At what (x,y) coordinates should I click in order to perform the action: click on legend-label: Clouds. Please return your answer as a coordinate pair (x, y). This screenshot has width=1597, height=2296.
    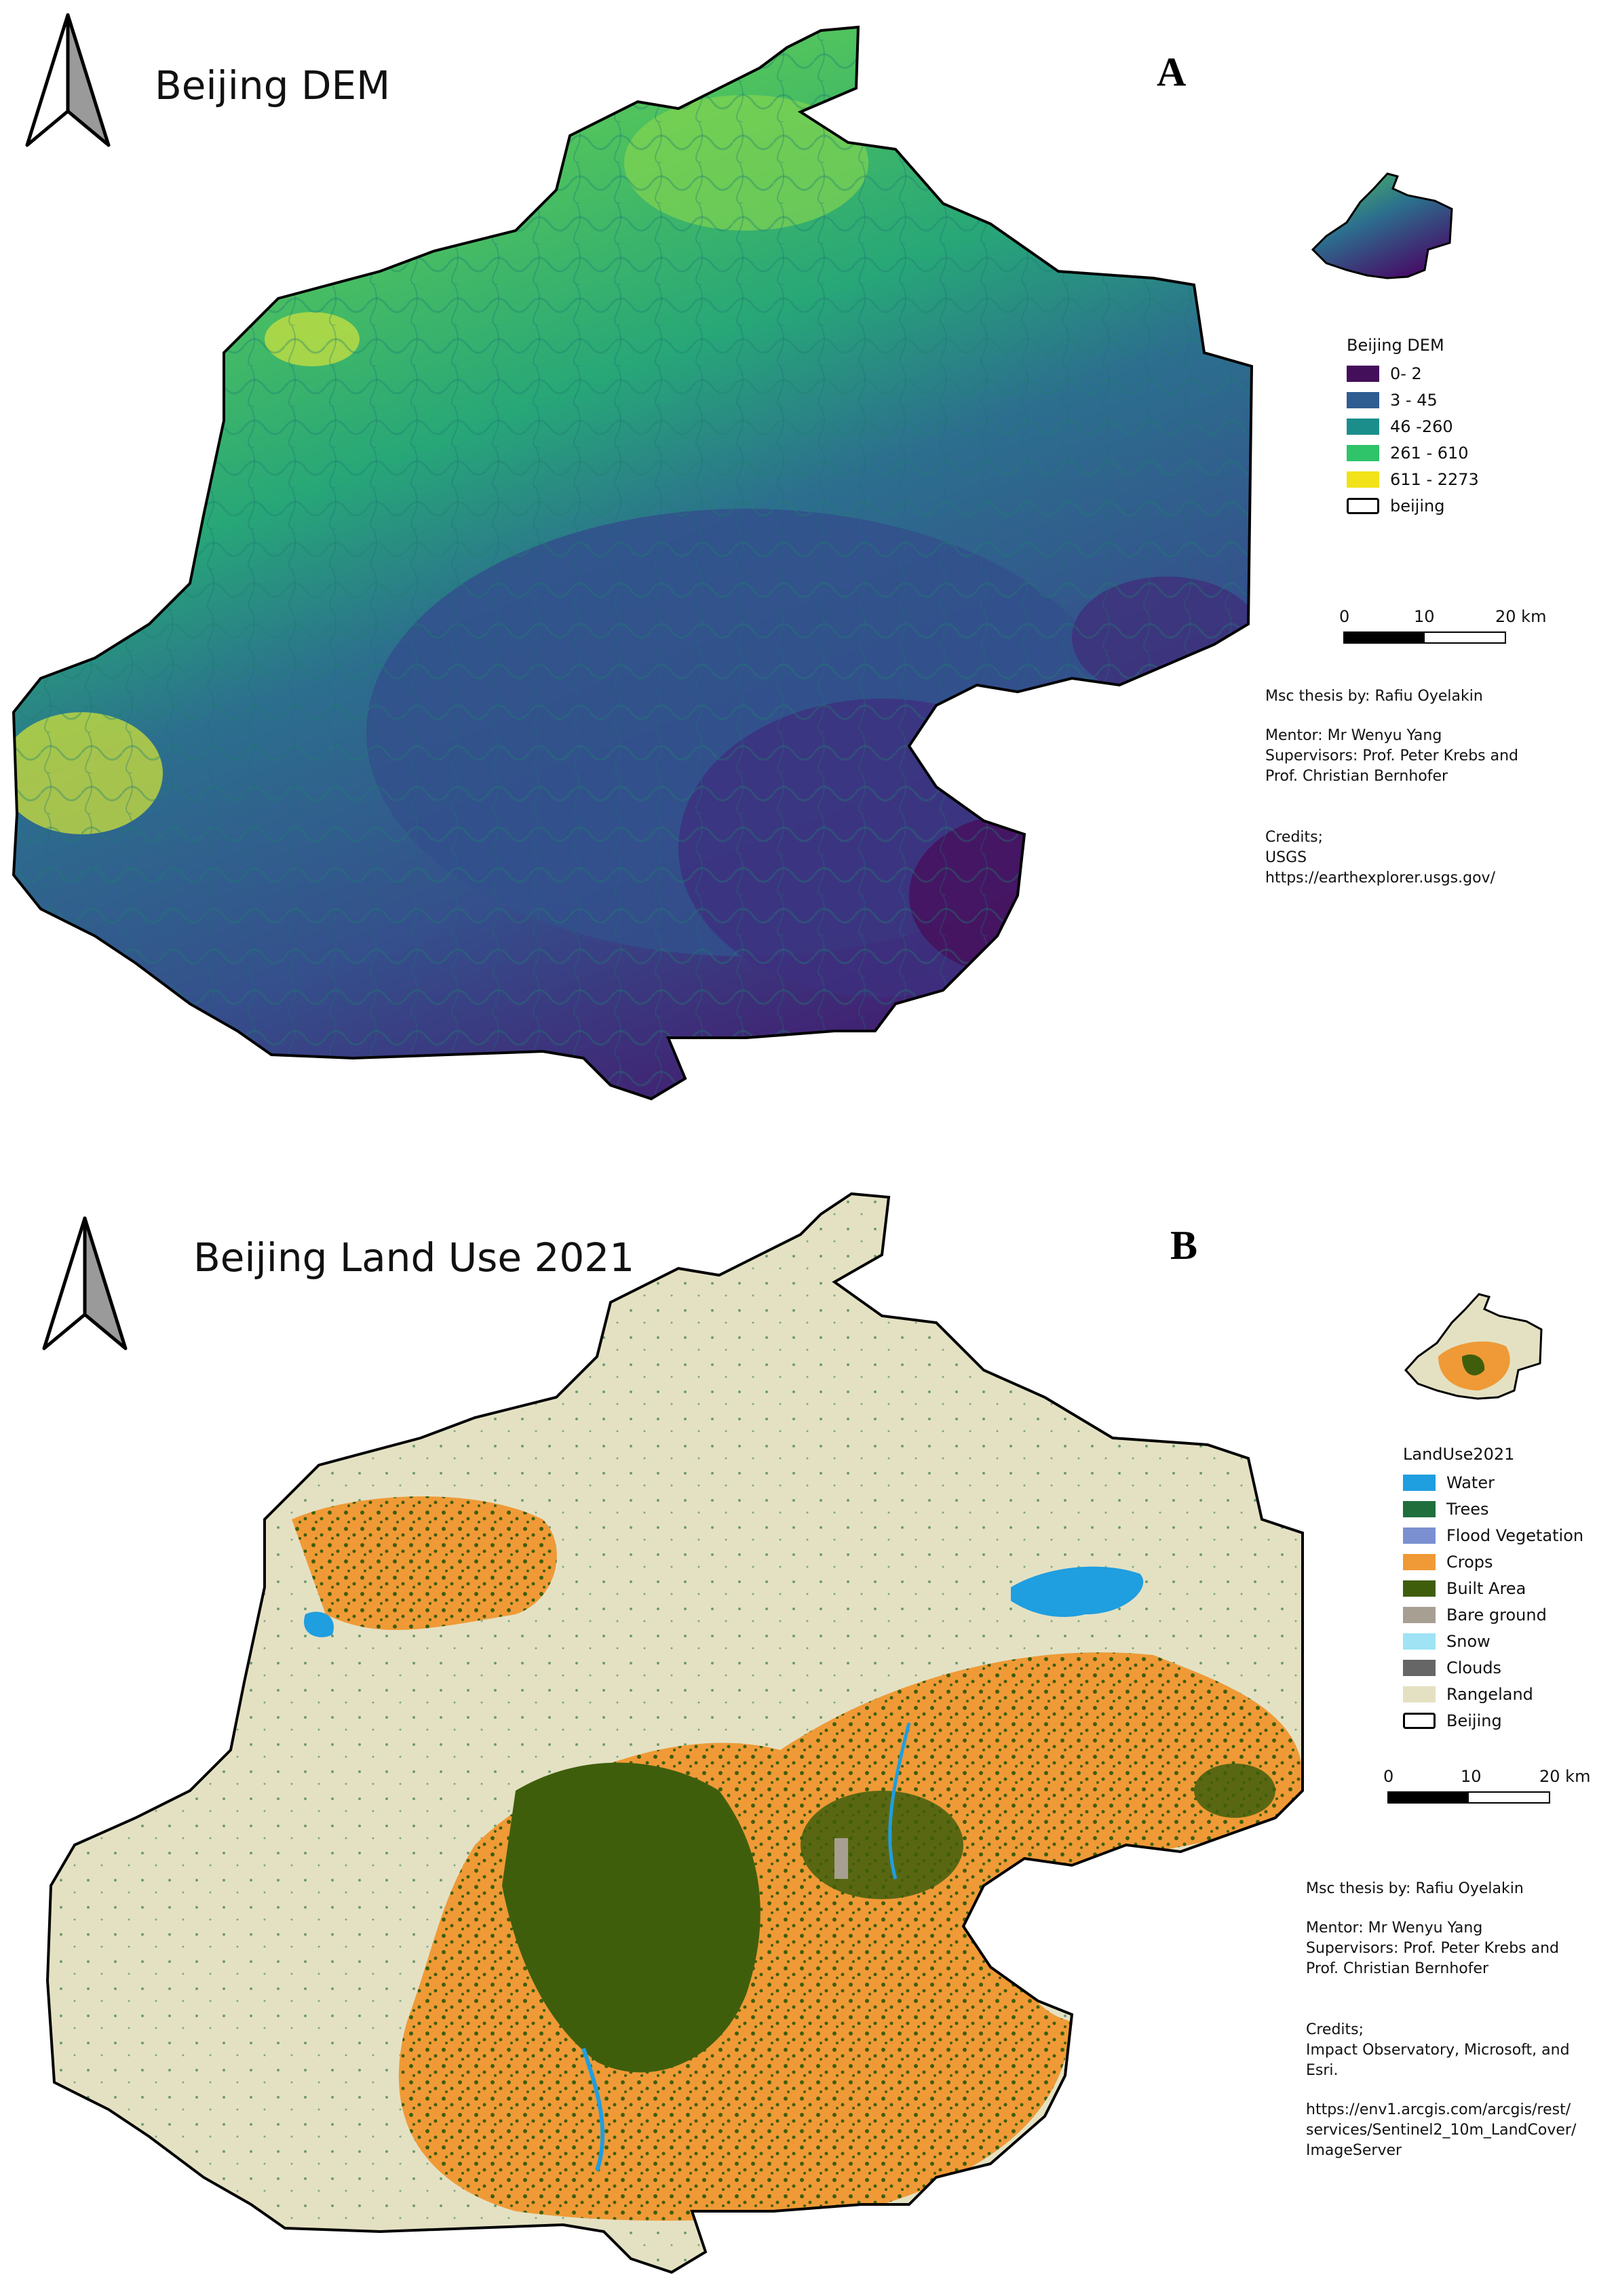
    Looking at the image, I should click on (1474, 1667).